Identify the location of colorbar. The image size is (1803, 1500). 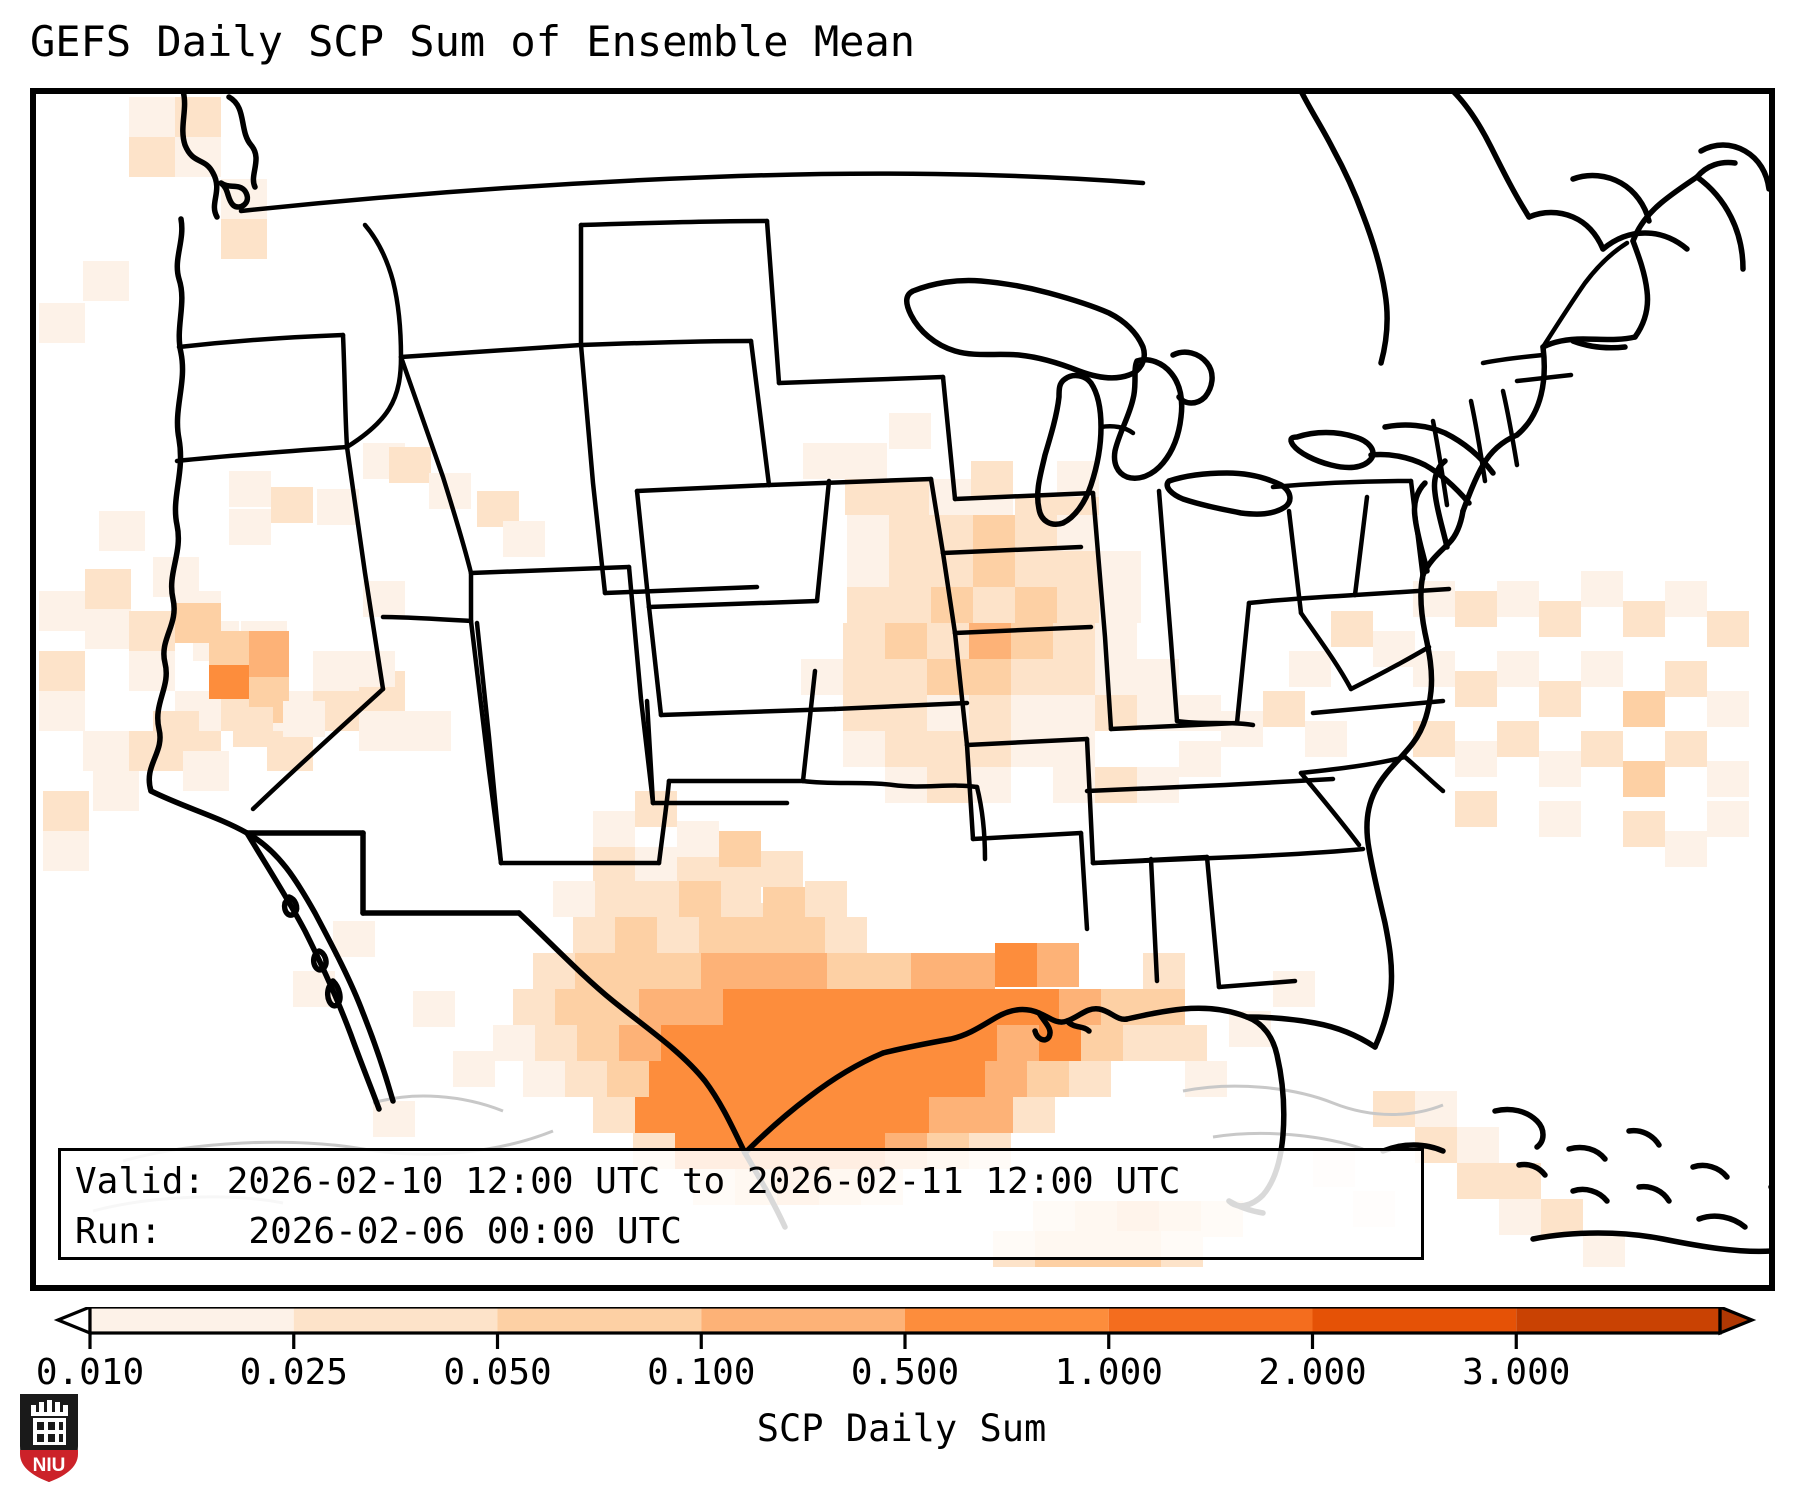
(902, 1328).